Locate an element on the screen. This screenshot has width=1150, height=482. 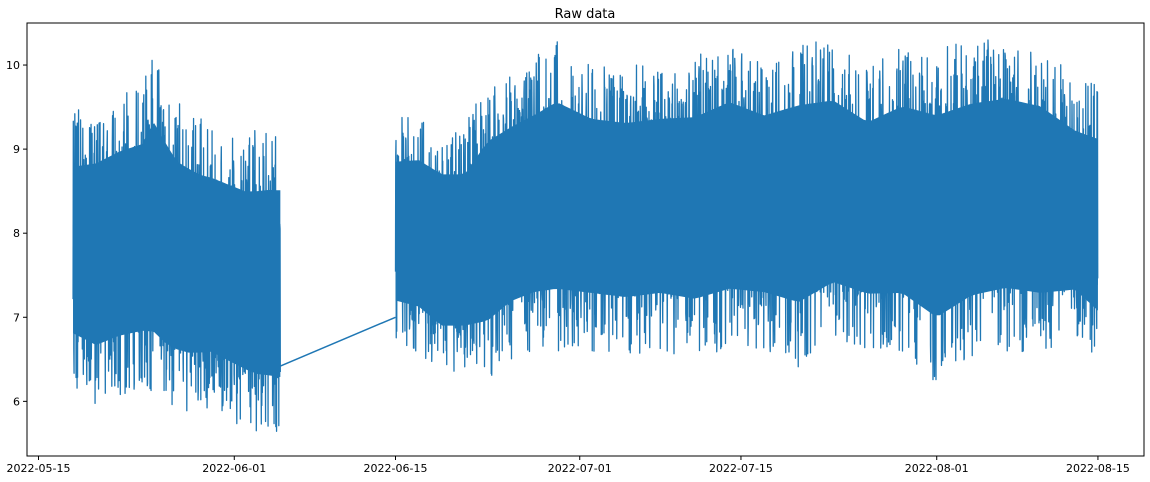
y-tick-label: 6 is located at coordinates (16, 401).